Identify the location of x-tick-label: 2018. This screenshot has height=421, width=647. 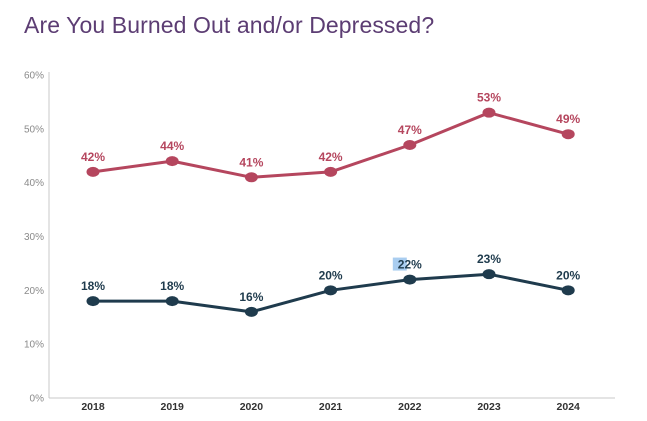
(93, 407).